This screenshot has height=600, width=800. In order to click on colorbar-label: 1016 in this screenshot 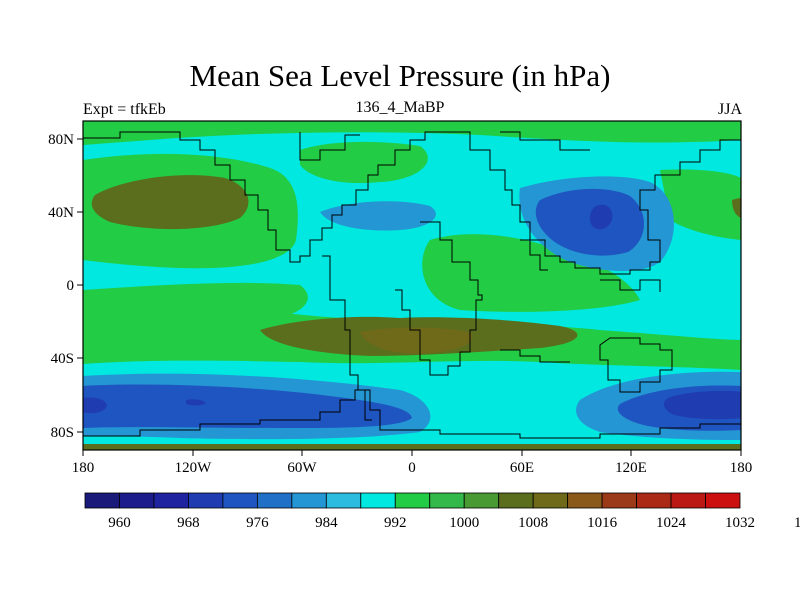, I will do `click(602, 523)`.